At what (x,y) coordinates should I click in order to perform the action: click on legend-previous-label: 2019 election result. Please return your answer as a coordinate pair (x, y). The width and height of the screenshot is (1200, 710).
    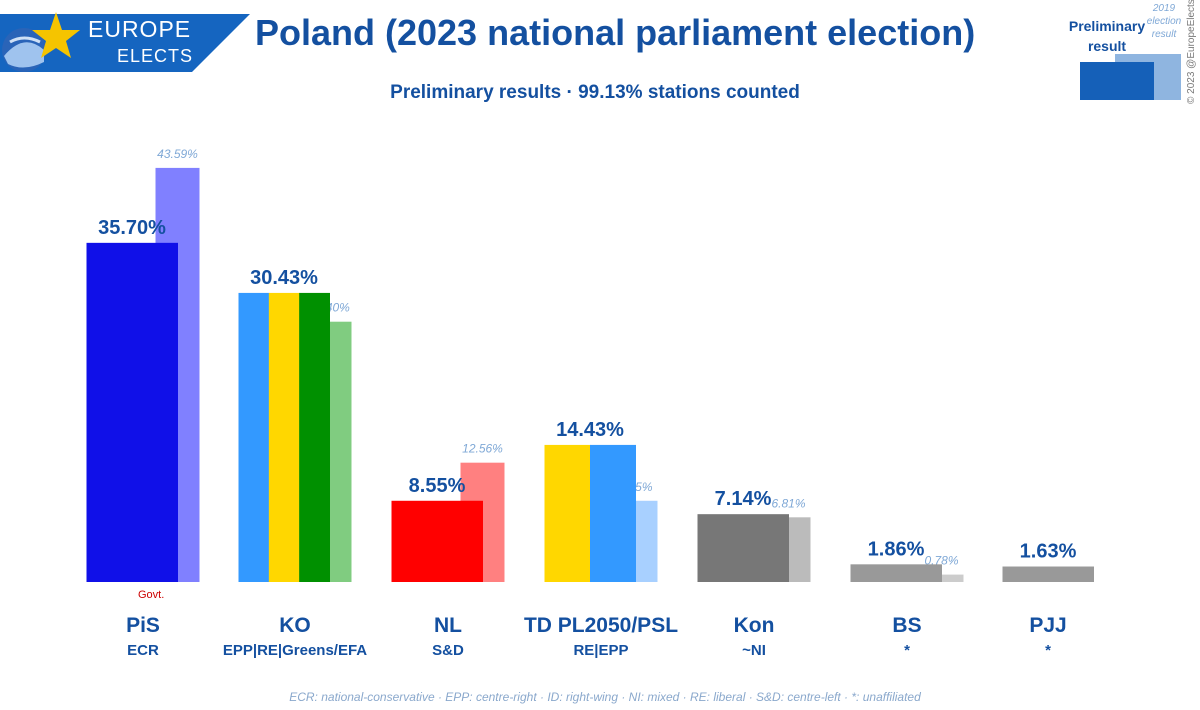
    Looking at the image, I should click on (1164, 21).